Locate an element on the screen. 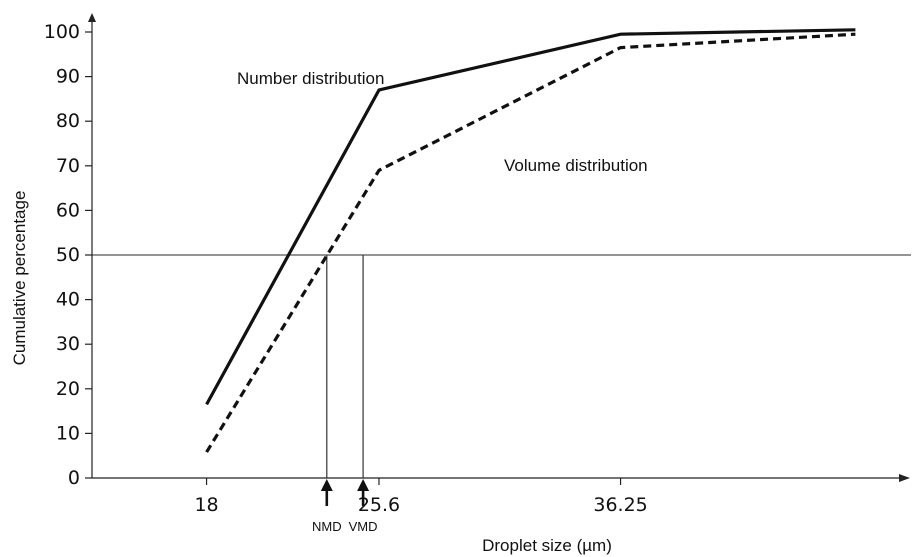  marker-lines is located at coordinates (345, 366).